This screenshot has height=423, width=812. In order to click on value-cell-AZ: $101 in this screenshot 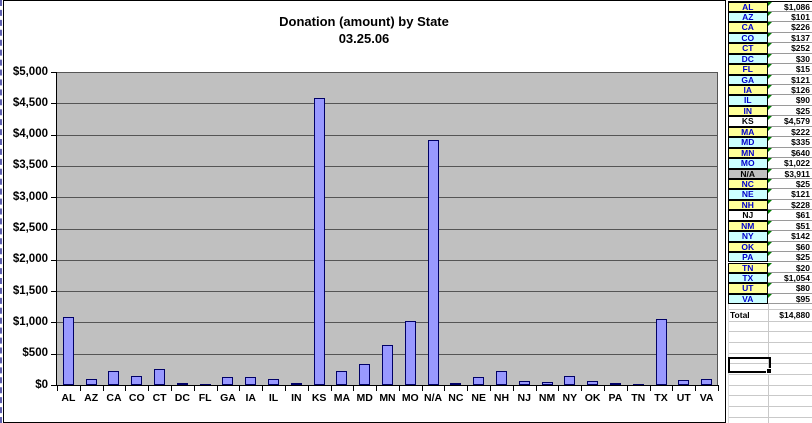, I will do `click(789, 17)`.